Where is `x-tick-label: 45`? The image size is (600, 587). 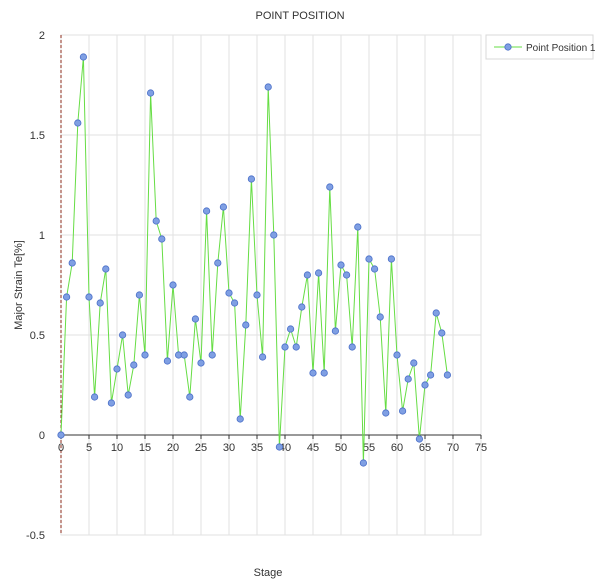
x-tick-label: 45 is located at coordinates (313, 448).